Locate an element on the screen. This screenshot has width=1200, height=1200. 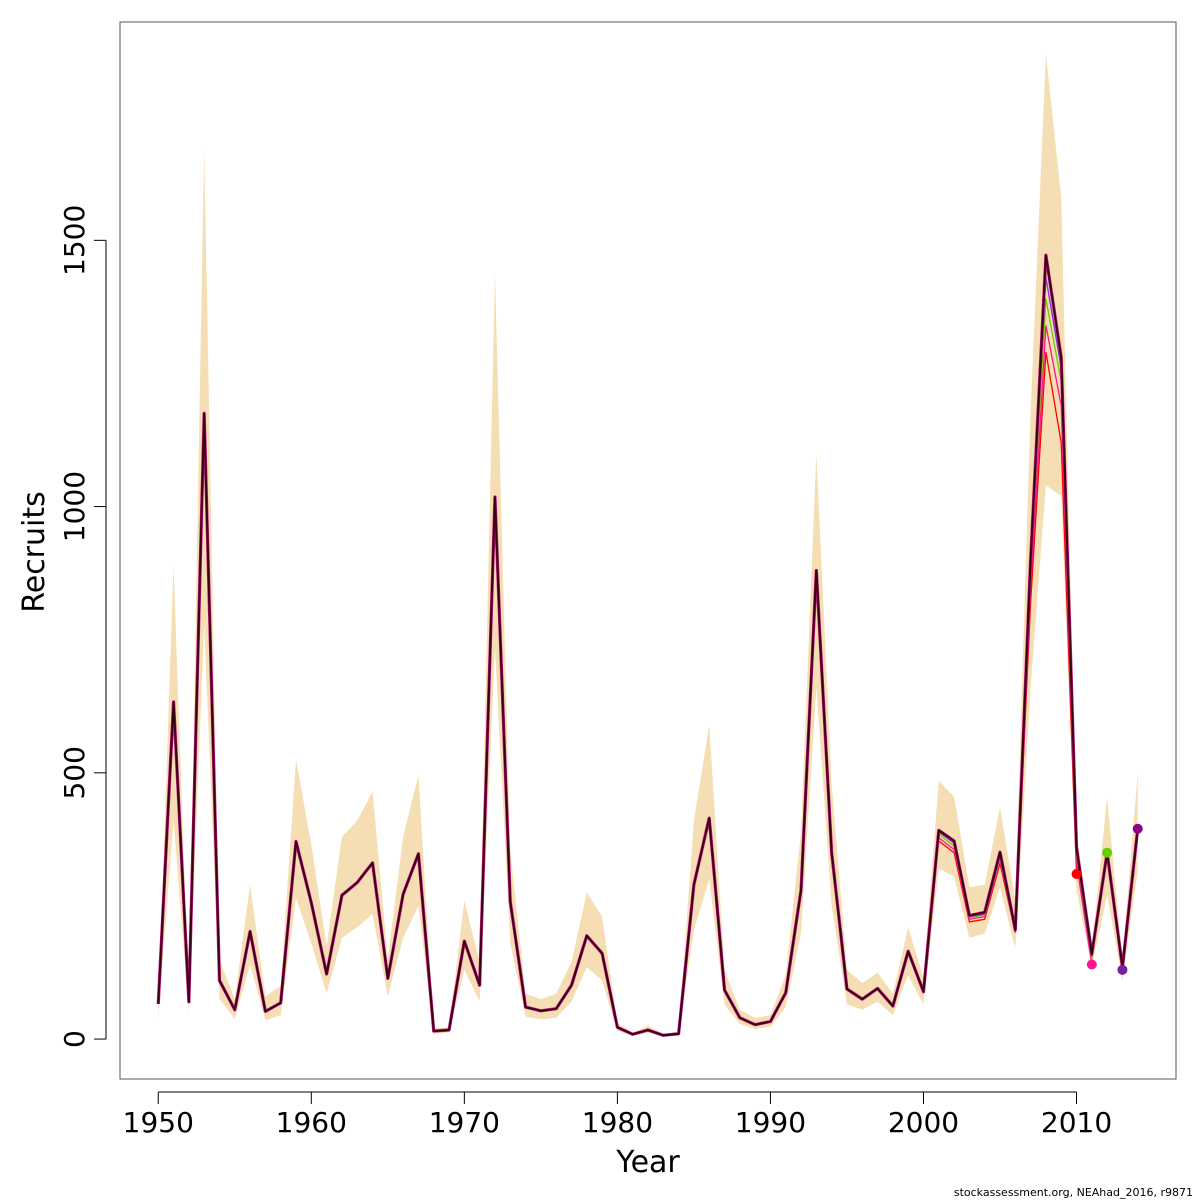
y-tick-label-1000: 1000 is located at coordinates (74, 506).